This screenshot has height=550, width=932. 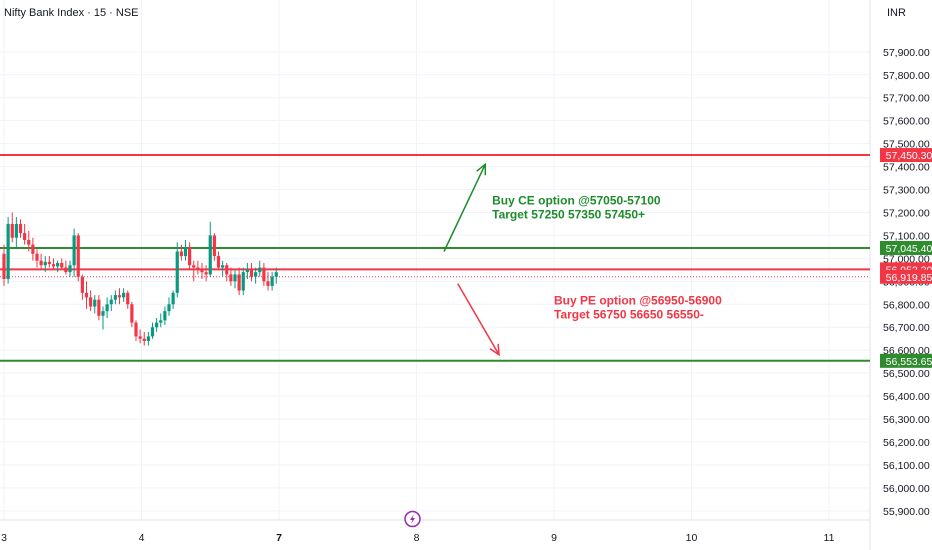 I want to click on lightning-bolt-icon, so click(x=412, y=519).